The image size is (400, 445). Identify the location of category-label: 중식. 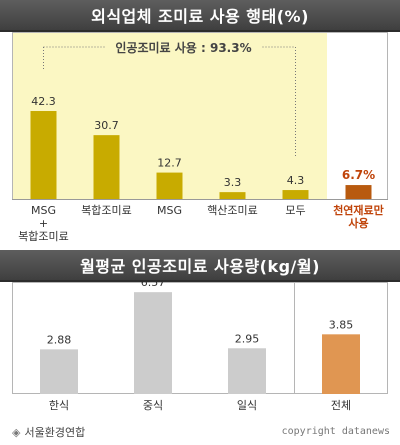
(153, 405).